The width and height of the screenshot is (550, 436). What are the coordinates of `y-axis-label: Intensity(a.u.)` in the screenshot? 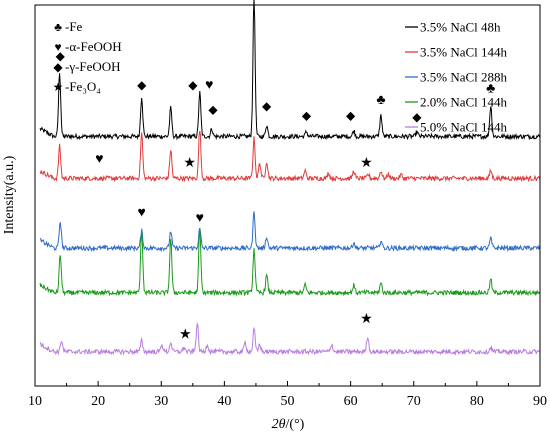 It's located at (9, 194).